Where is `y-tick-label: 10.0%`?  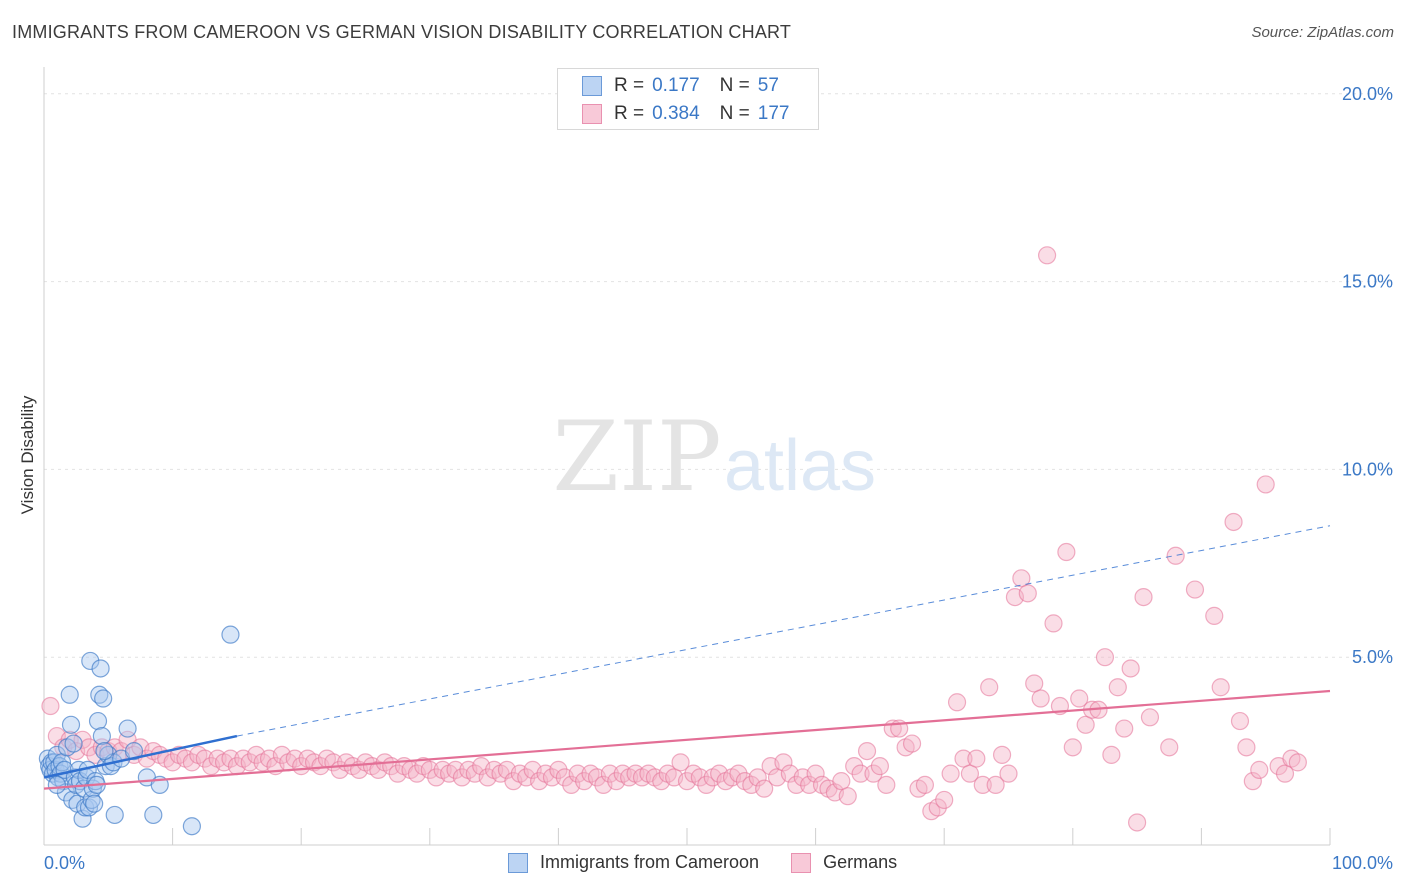
y-tick-label: 10.0% is located at coordinates (1367, 469).